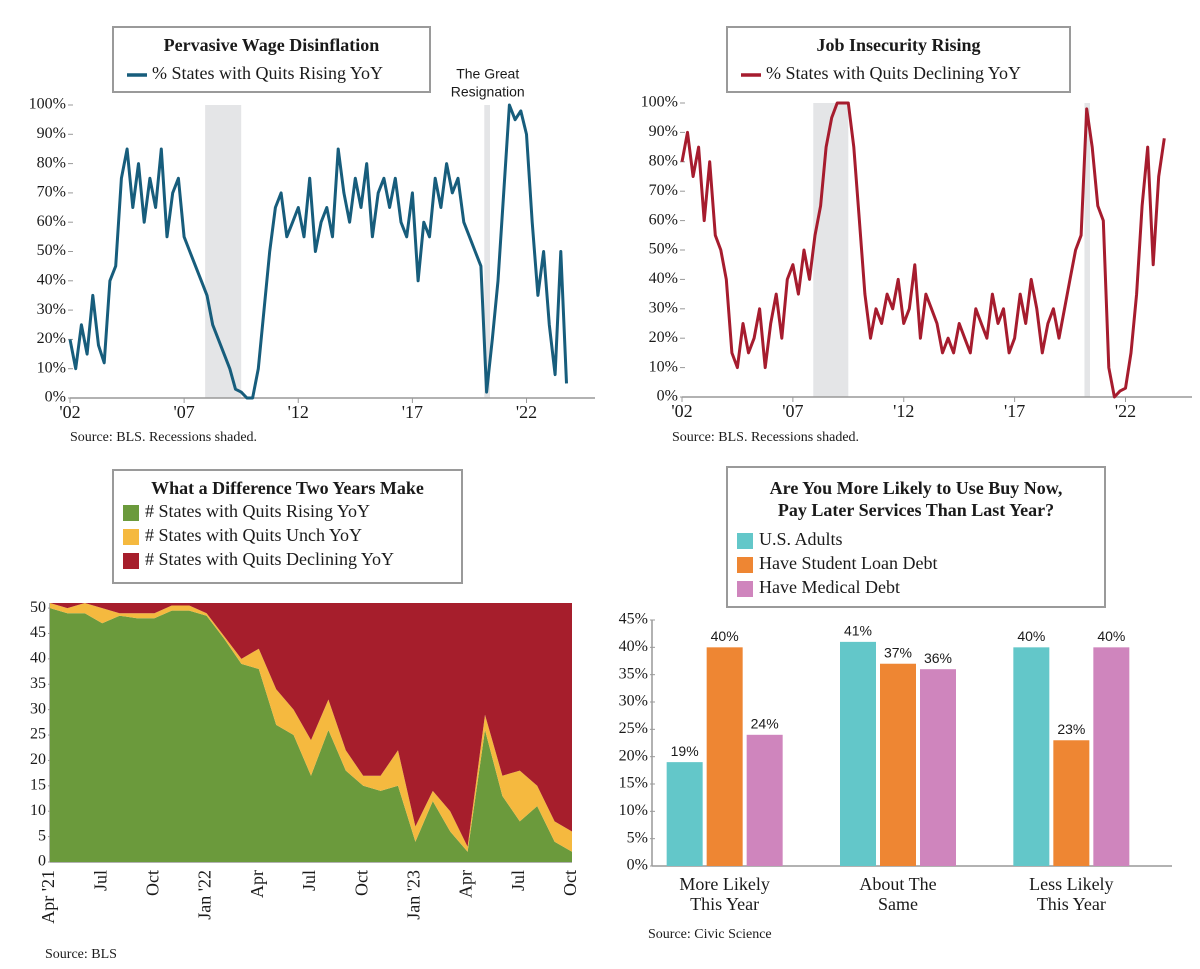 This screenshot has width=1200, height=969. What do you see at coordinates (916, 510) in the screenshot?
I see `chart-title: Pay Later Services Than Last Year?` at bounding box center [916, 510].